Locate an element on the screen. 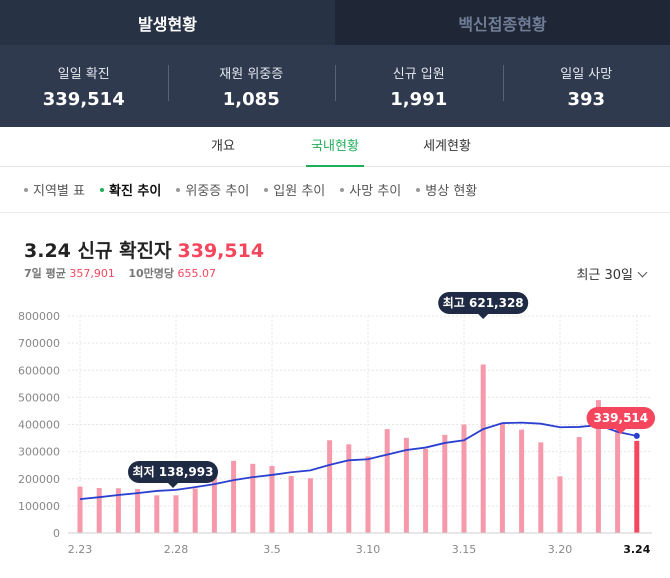 Image resolution: width=670 pixels, height=578 pixels. latest-annotation-pointer is located at coordinates (620, 431).